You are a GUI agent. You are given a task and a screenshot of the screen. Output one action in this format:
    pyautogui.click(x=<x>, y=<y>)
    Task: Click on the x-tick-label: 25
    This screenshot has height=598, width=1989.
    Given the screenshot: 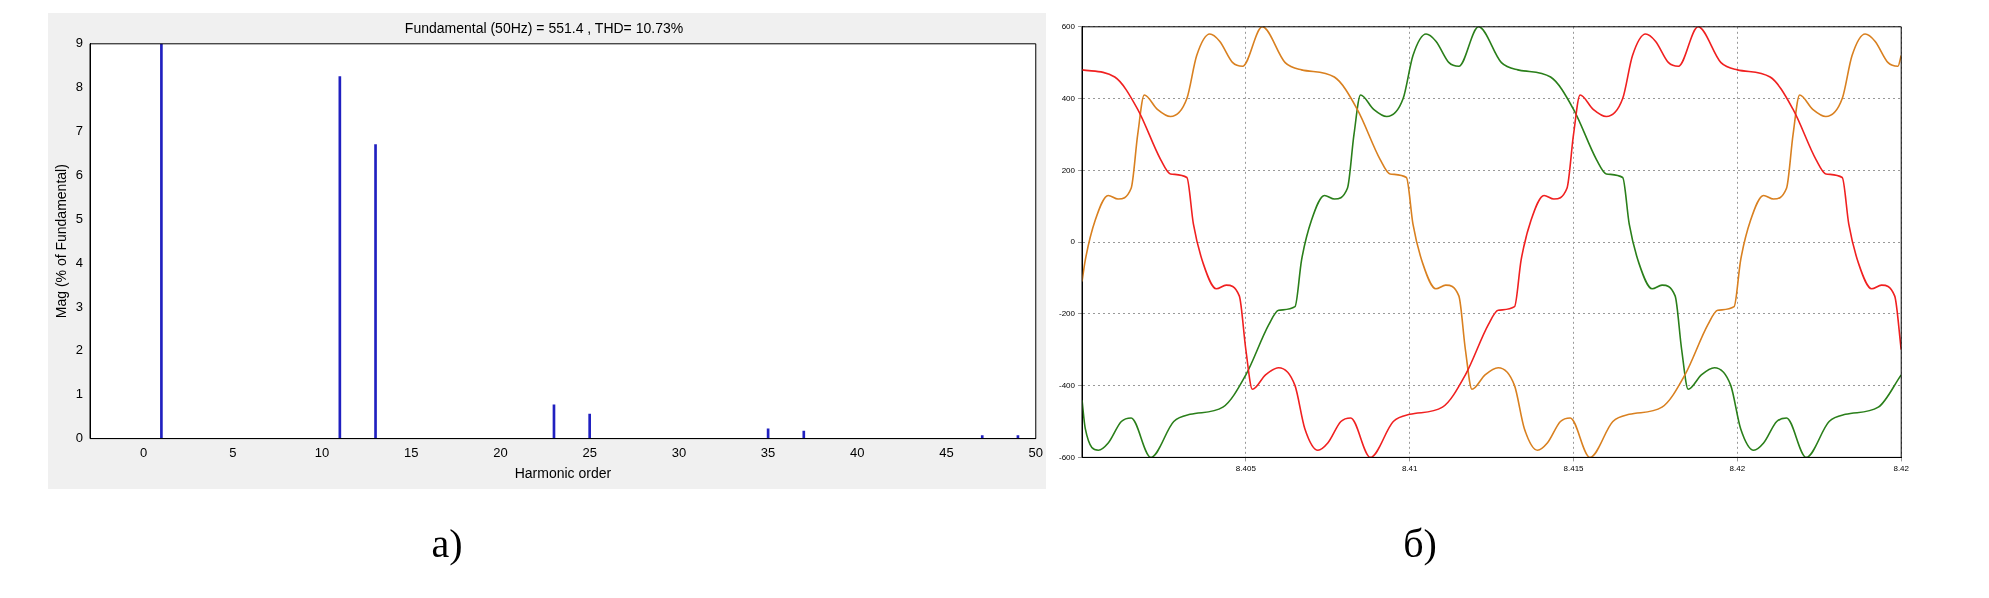 What is the action you would take?
    pyautogui.click(x=589, y=452)
    